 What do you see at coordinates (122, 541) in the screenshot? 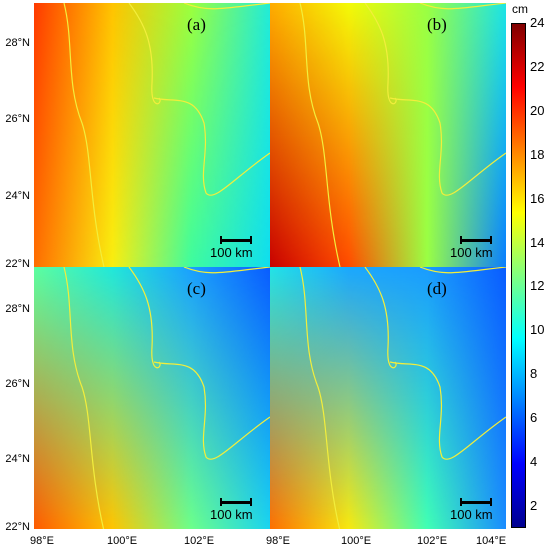
I see `lon-tick-100-left: 100°E` at bounding box center [122, 541].